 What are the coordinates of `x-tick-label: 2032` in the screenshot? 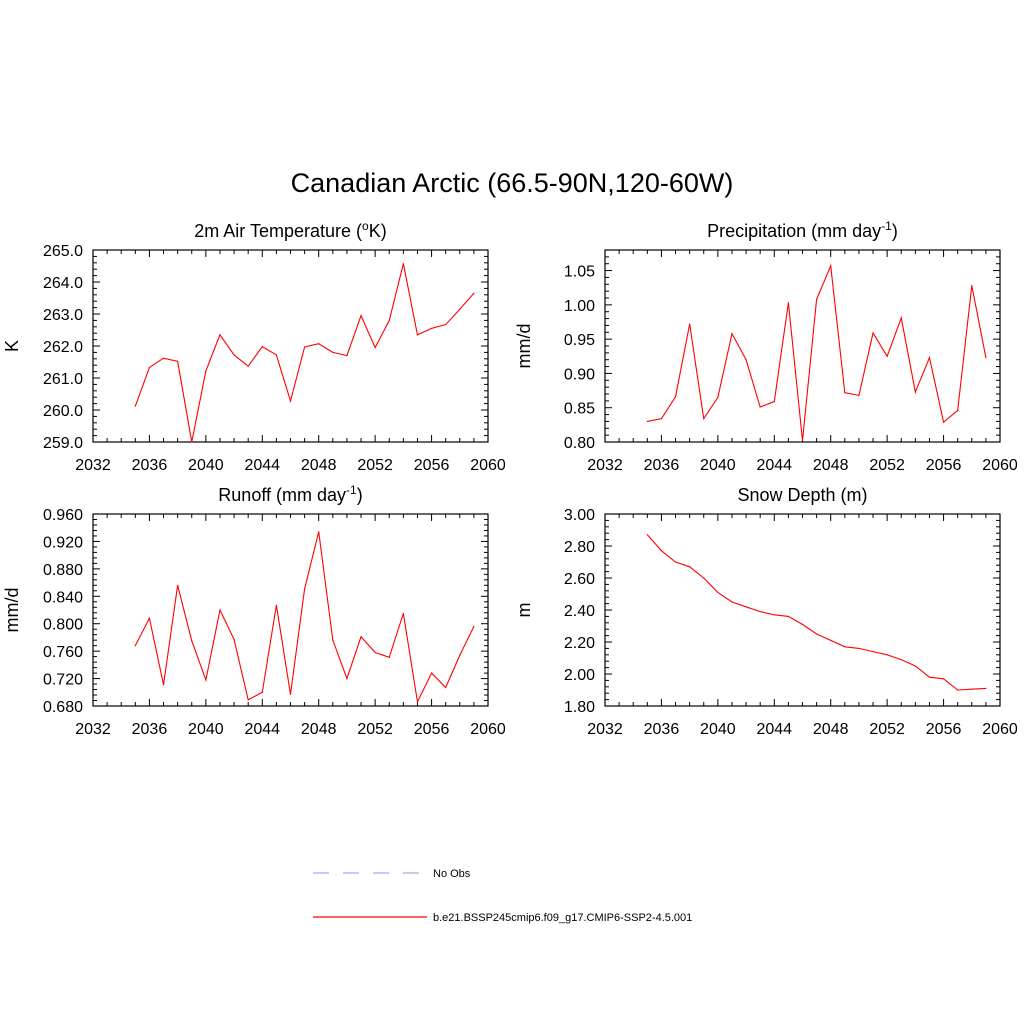 It's located at (605, 465).